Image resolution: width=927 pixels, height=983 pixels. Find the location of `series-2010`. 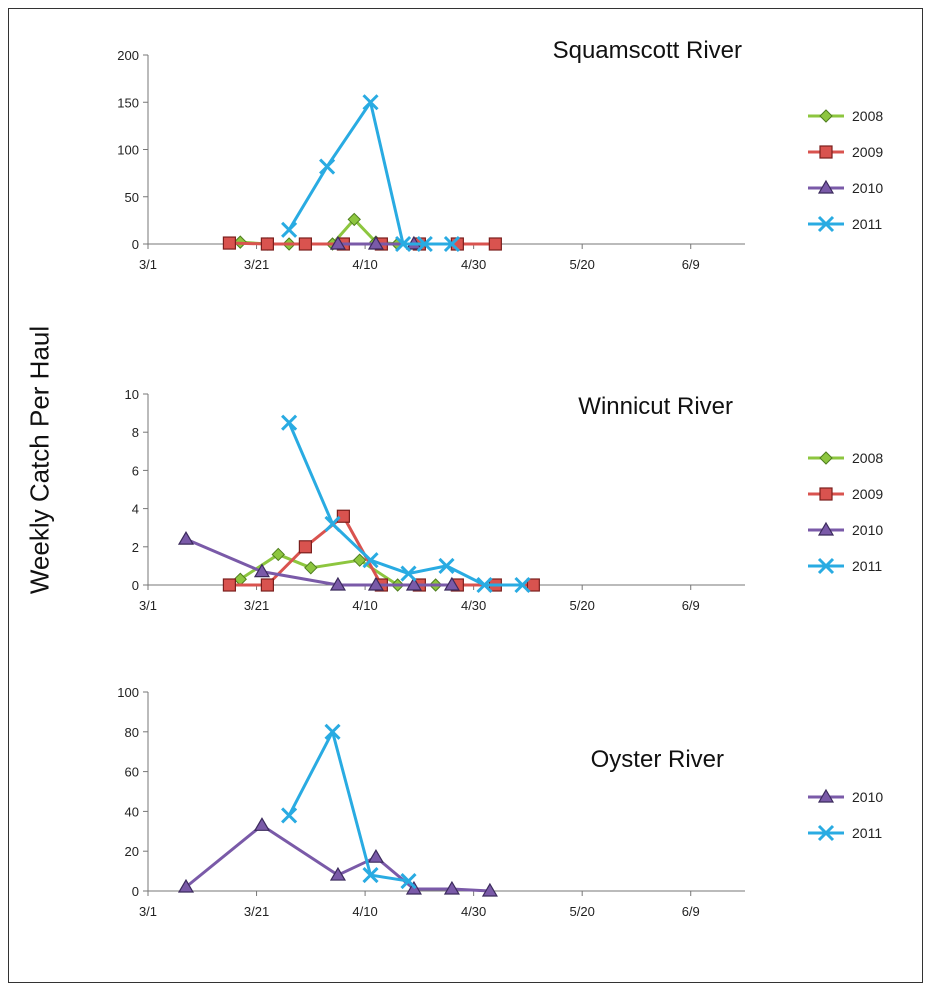

series-2010 is located at coordinates (337, 857).